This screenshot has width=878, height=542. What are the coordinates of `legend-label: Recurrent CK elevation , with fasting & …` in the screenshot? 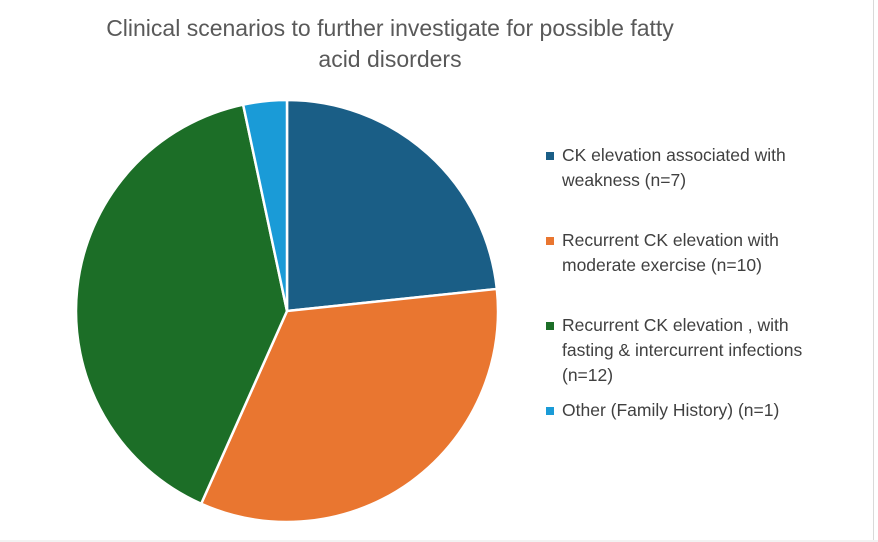 It's located at (682, 350).